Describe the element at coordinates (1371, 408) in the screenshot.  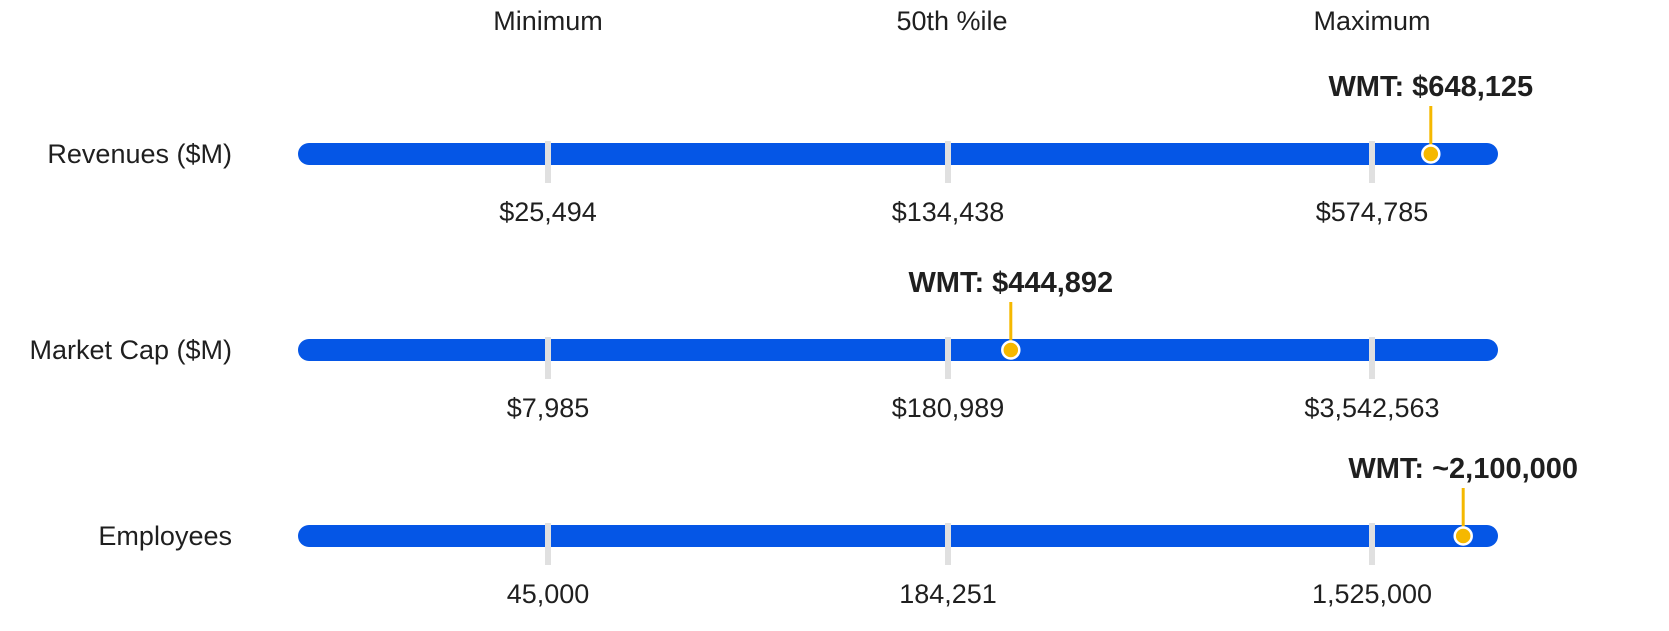
I see `tick-label: $3,542,563` at that location.